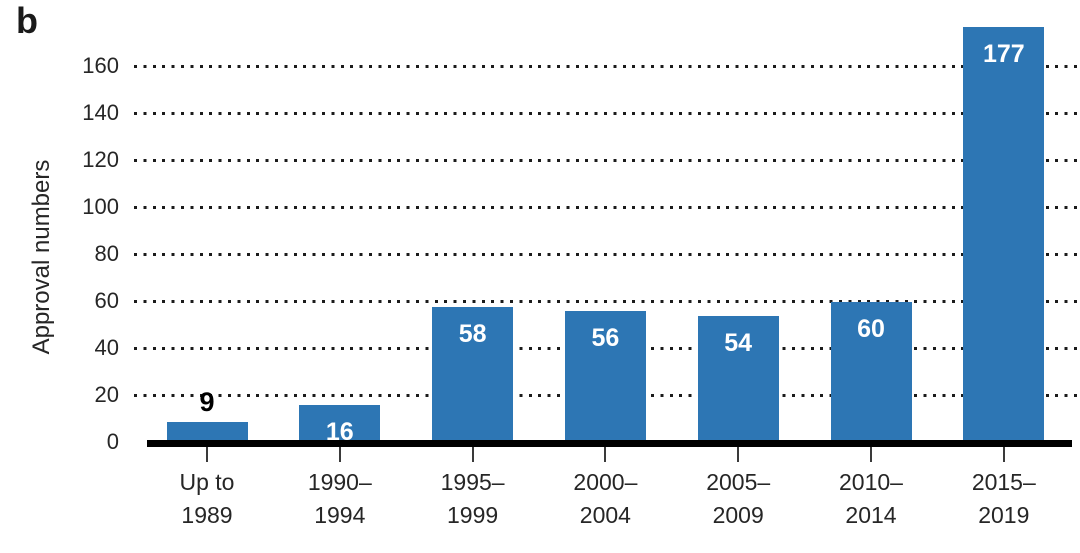  I want to click on x-tick-label: 2010– 2014, so click(871, 499).